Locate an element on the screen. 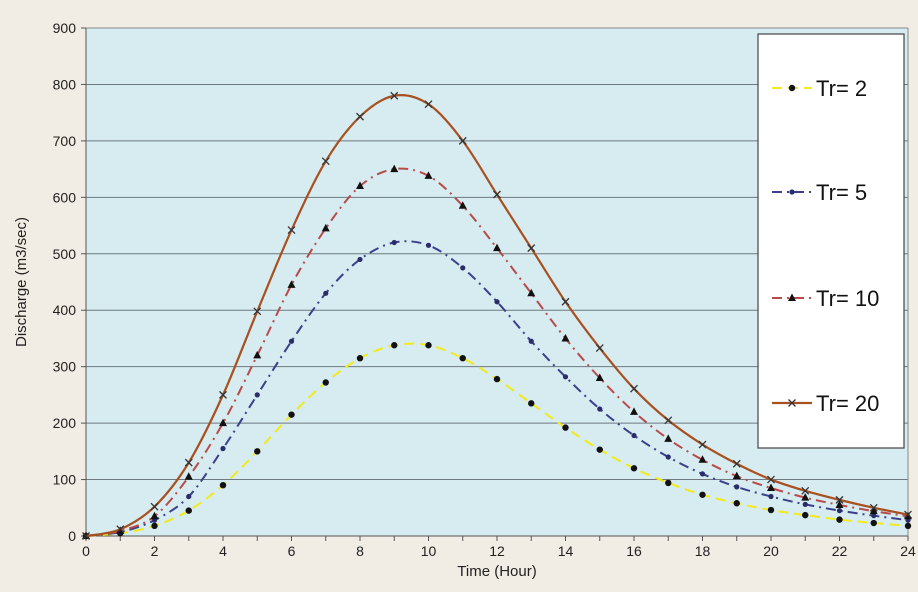 The image size is (918, 597). x-tick-label: 20 is located at coordinates (771, 551).